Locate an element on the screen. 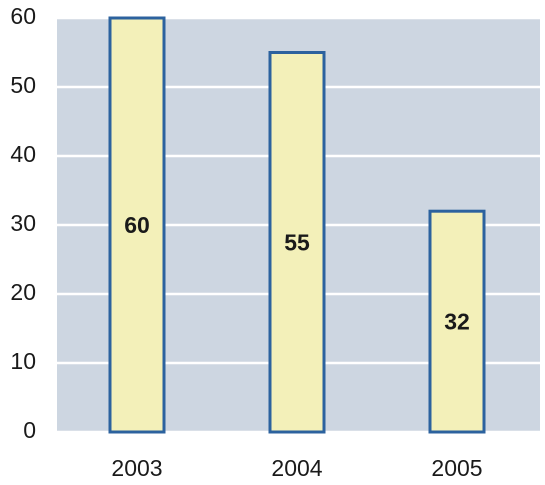 The height and width of the screenshot is (485, 545). value-label: 55 is located at coordinates (297, 242).